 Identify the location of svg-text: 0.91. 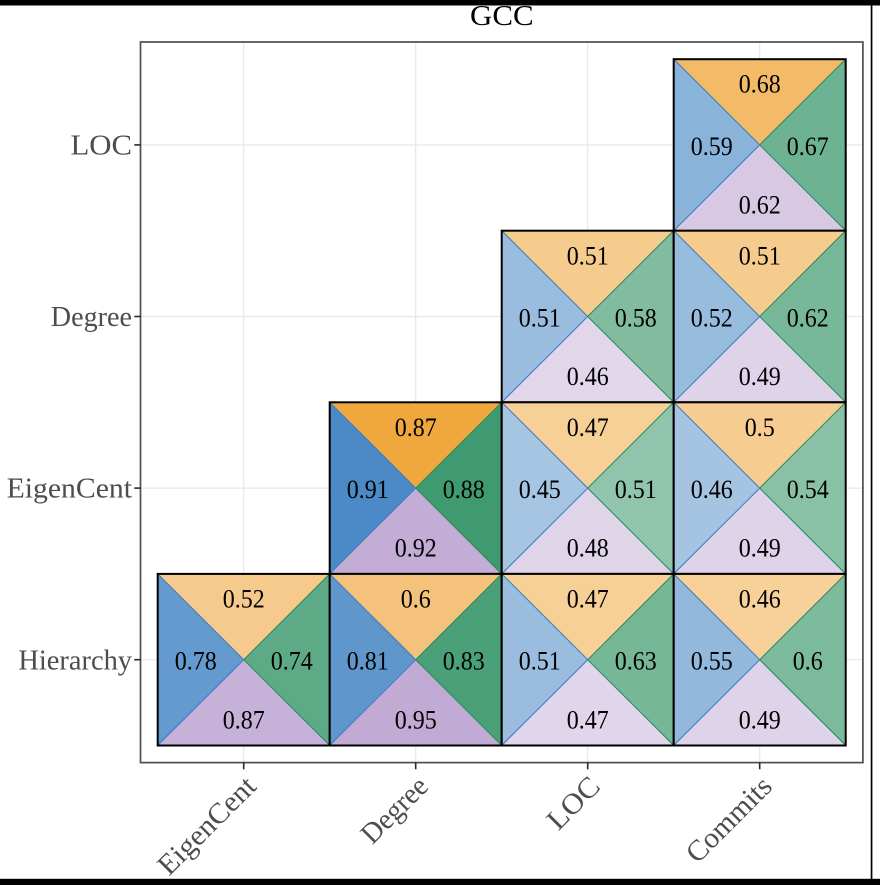
(368, 489).